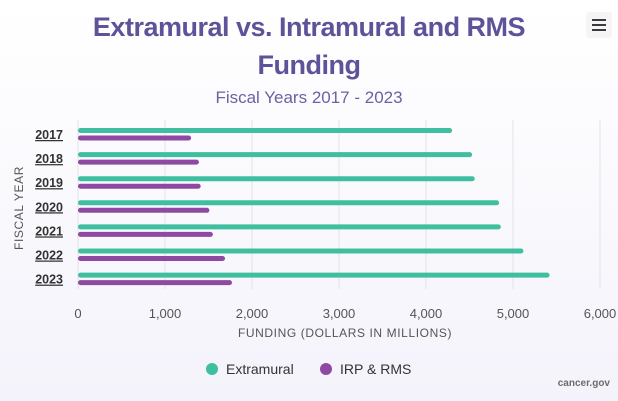 The width and height of the screenshot is (618, 401). Describe the element at coordinates (276, 179) in the screenshot. I see `bar-extramural-2019` at that location.